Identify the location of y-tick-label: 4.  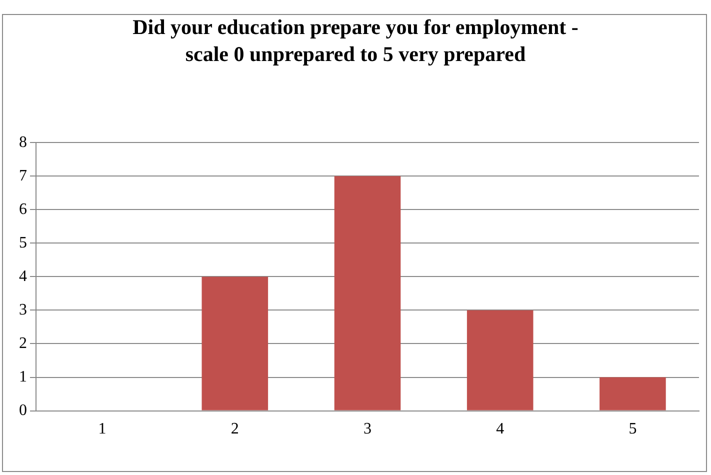
(23, 276).